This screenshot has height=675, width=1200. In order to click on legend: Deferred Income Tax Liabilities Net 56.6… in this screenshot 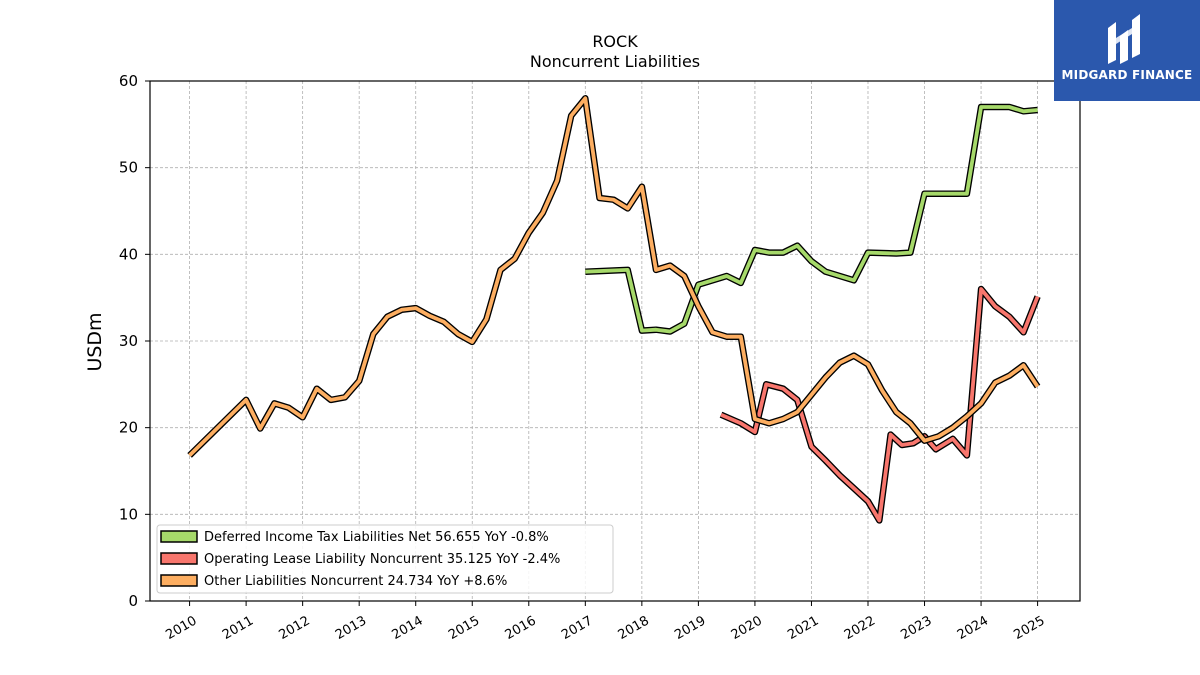, I will do `click(385, 559)`.